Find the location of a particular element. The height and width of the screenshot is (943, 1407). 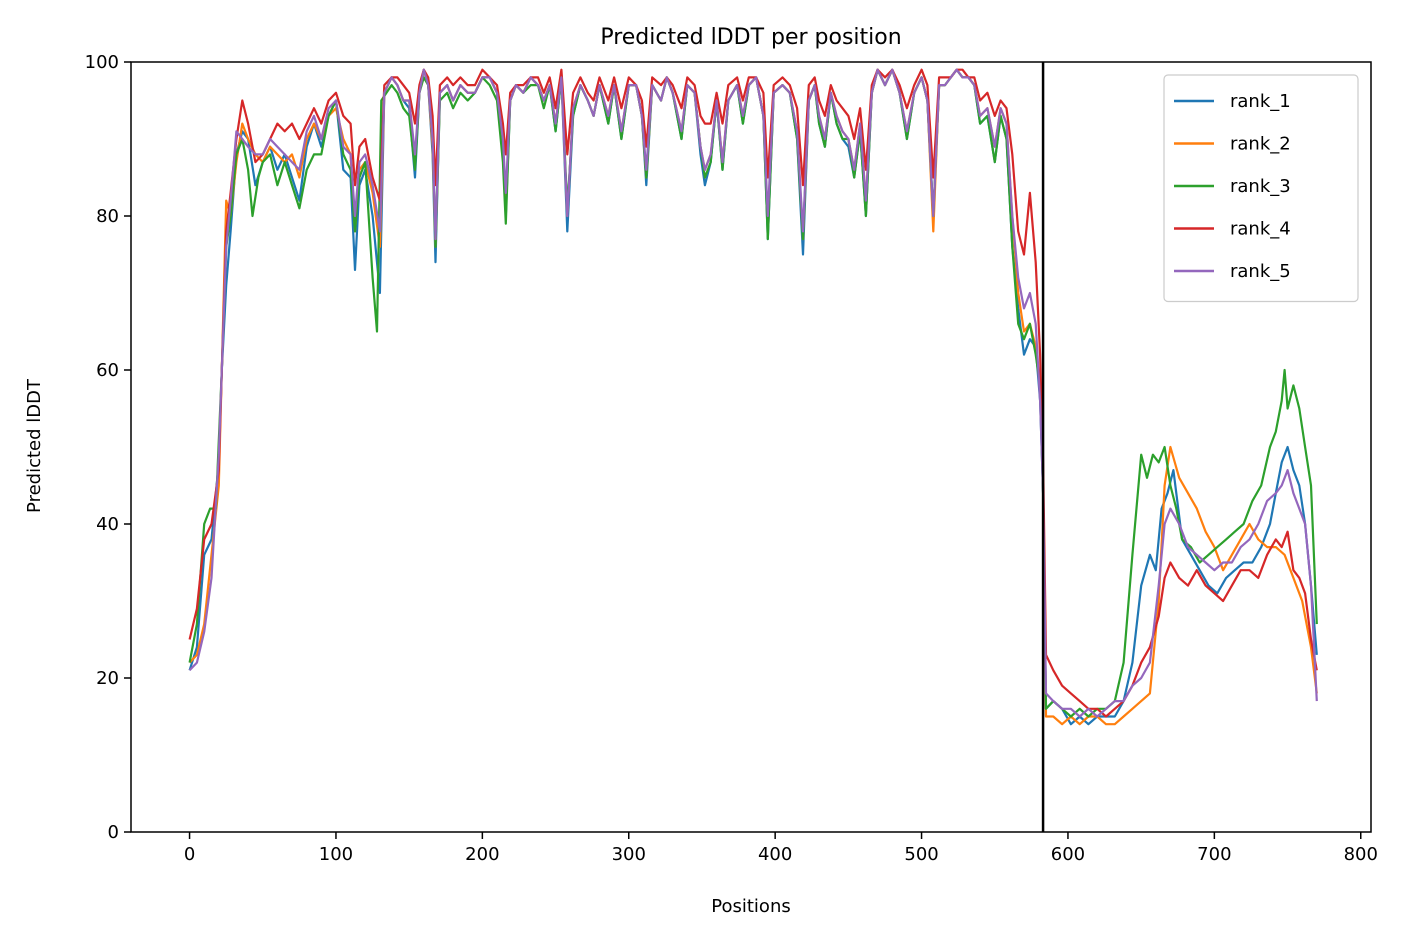

x-tick-label: 700 is located at coordinates (1214, 854).